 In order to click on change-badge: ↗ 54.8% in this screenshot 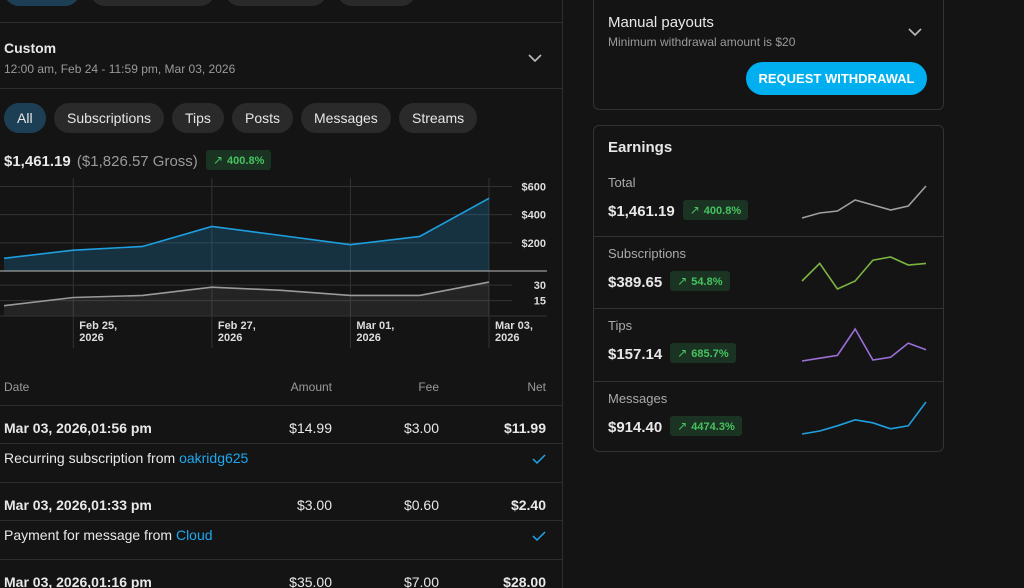, I will do `click(700, 281)`.